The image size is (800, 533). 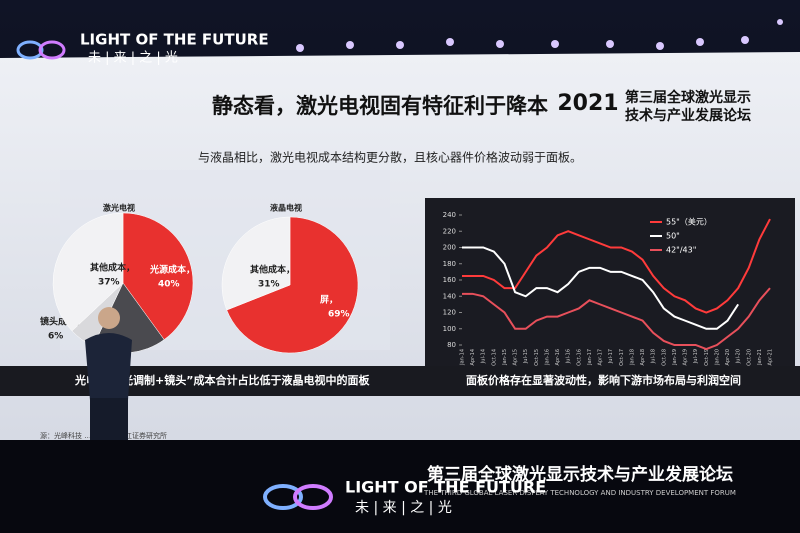 I want to click on y-tick-label: 100, so click(x=449, y=329).